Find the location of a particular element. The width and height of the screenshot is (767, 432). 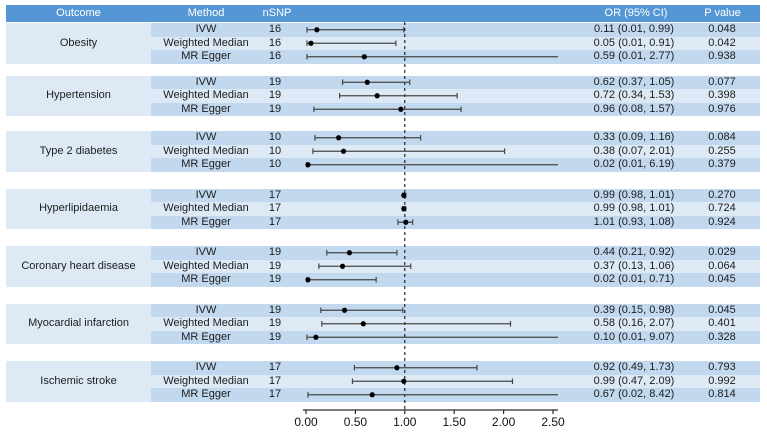

or-ci-value: 0.11 (0.01, 0.99) is located at coordinates (634, 29).